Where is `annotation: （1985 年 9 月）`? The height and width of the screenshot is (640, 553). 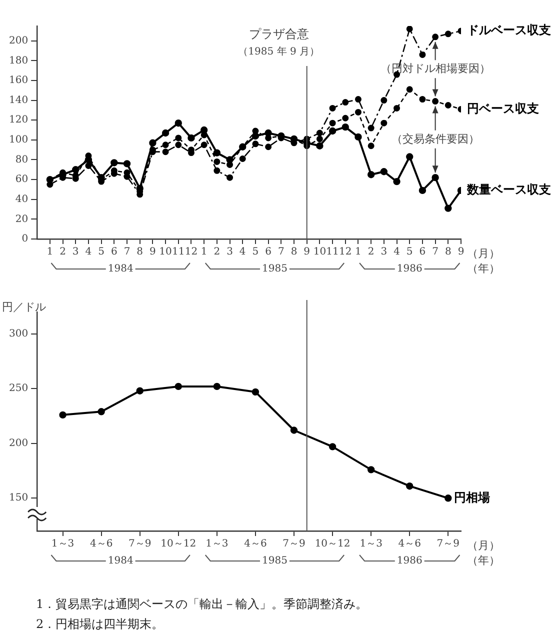 annotation: （1985 年 9 月） is located at coordinates (279, 52).